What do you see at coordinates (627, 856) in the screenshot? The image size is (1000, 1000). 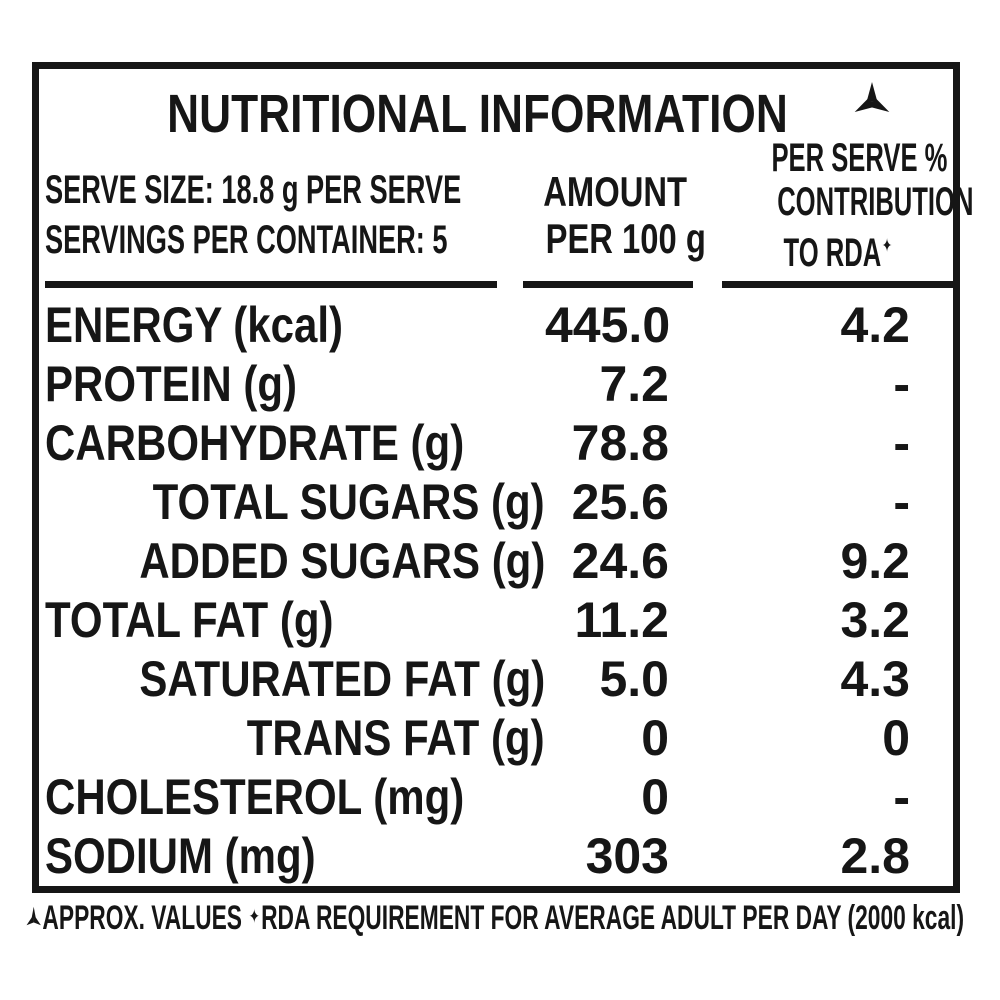 I see `nutrient-amount: 303` at bounding box center [627, 856].